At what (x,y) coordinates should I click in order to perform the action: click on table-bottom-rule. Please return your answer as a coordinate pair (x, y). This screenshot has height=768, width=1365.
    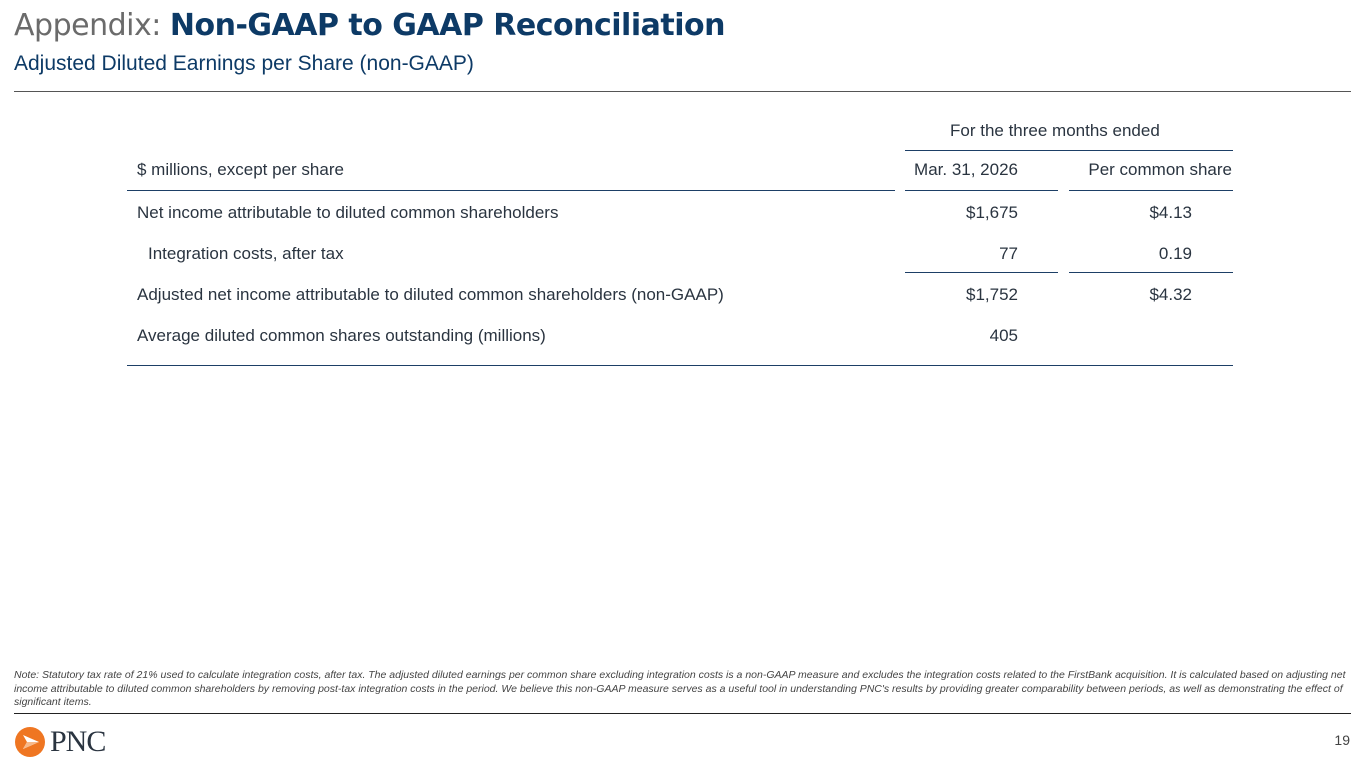
    Looking at the image, I should click on (680, 365).